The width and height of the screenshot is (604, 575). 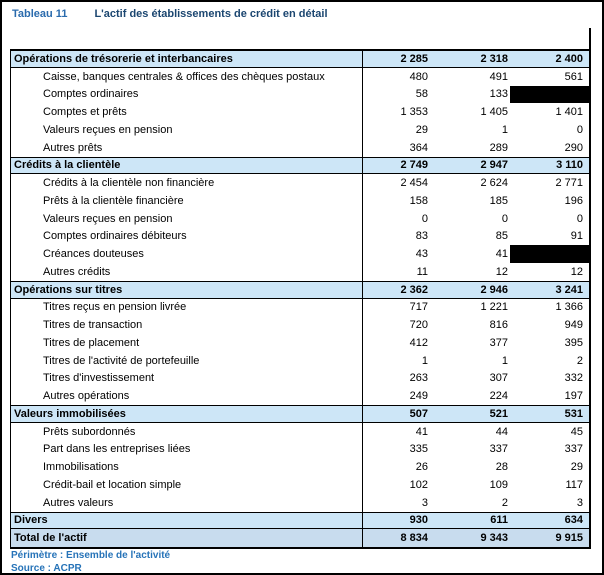 I want to click on value-cell: 307, so click(x=498, y=378).